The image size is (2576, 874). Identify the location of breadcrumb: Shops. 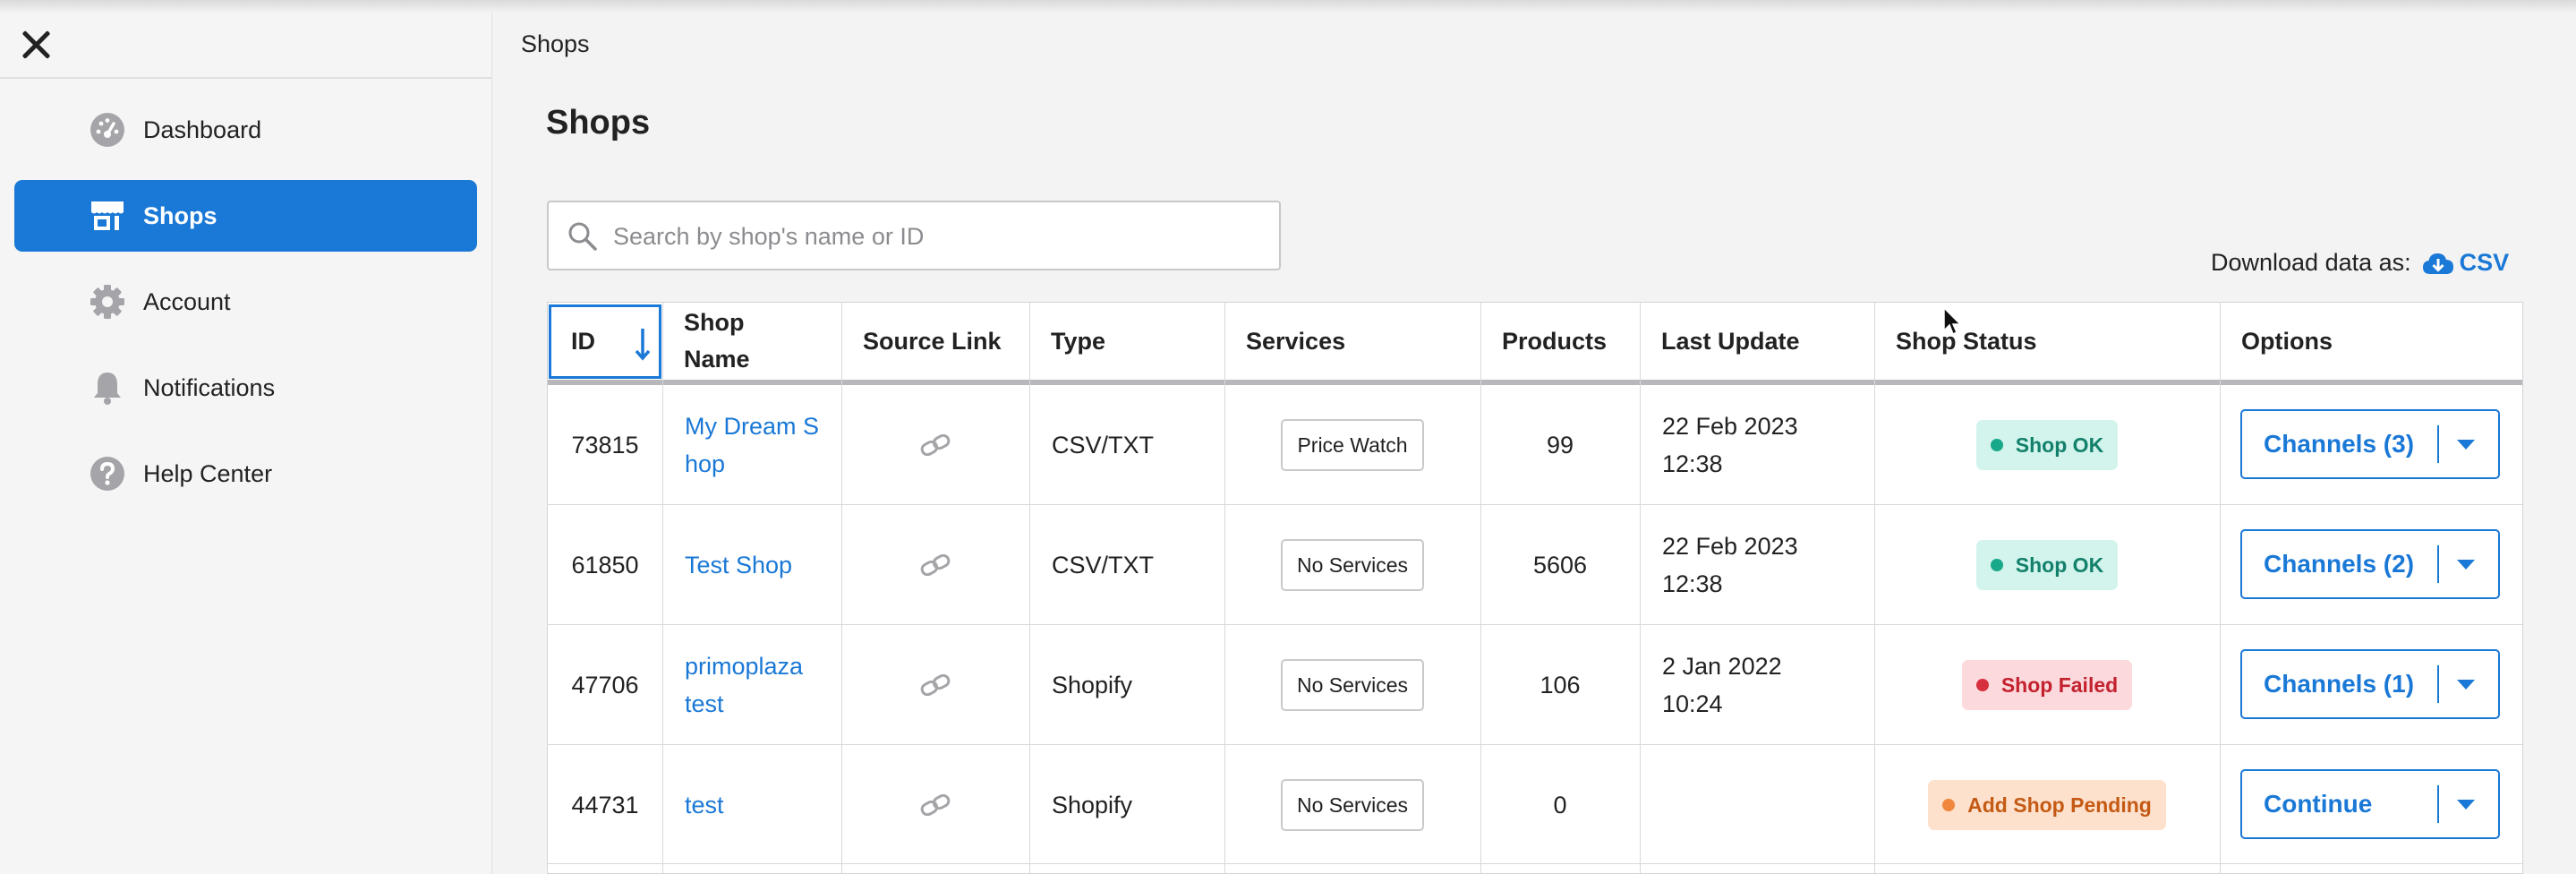
(555, 43).